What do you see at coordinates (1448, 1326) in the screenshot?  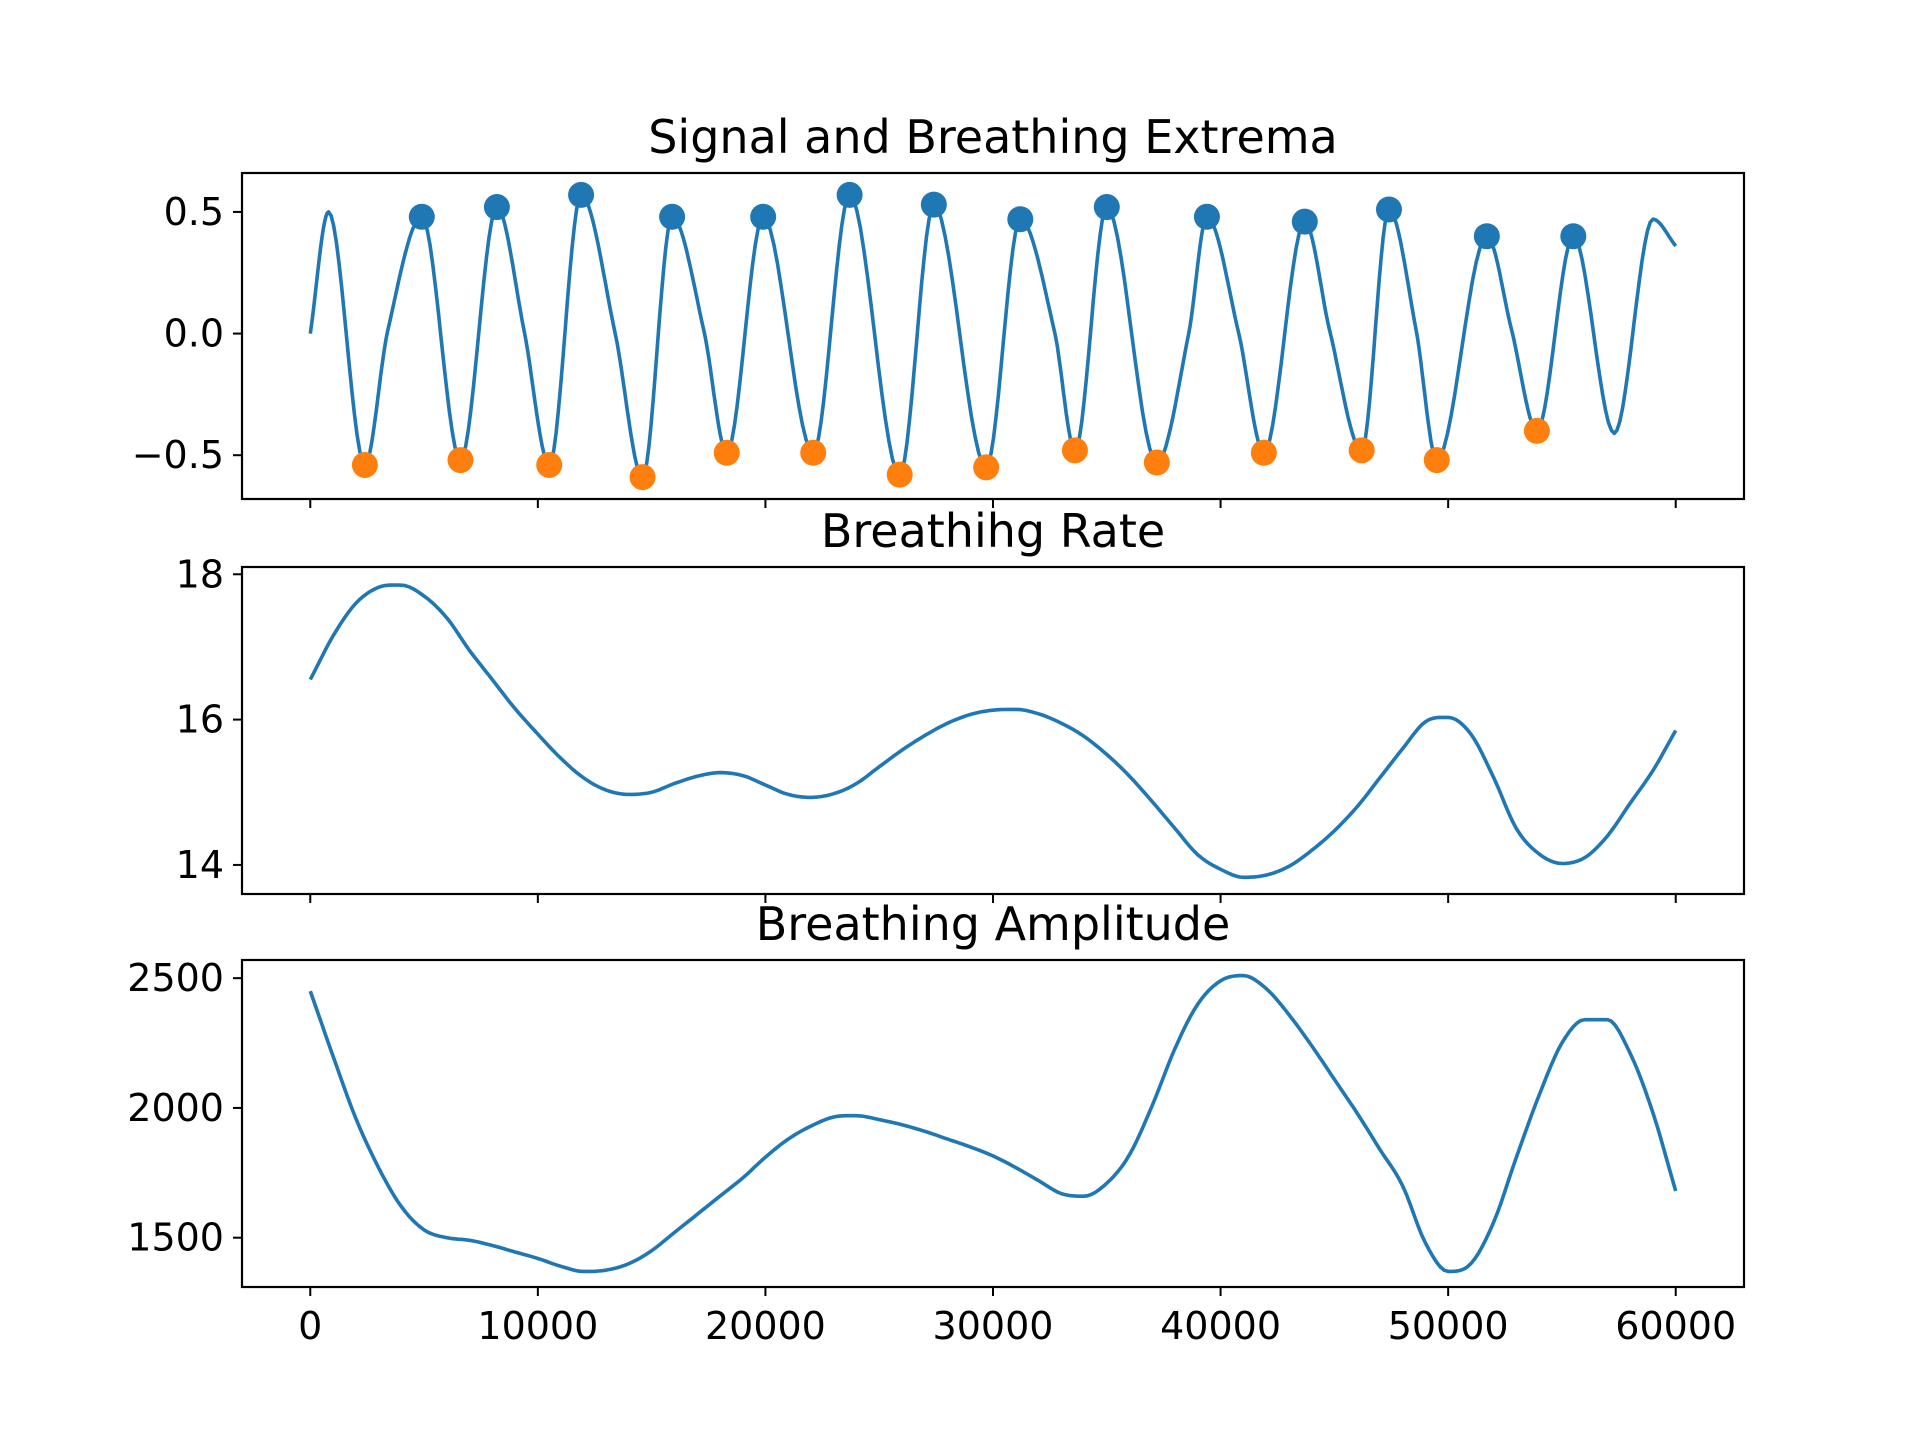 I see `x-tick-label: 50000` at bounding box center [1448, 1326].